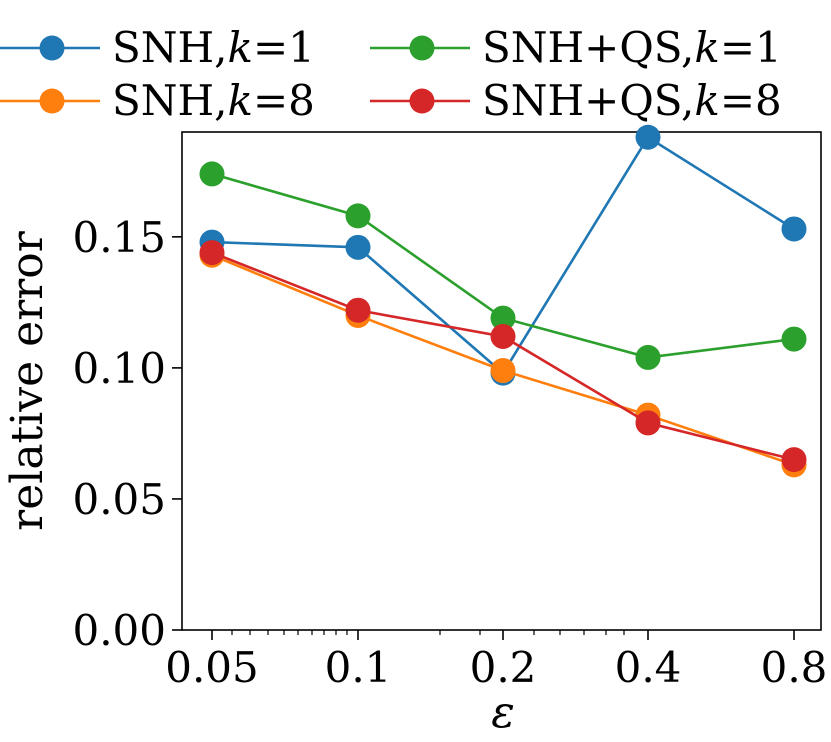 This screenshot has height=742, width=831. Describe the element at coordinates (119, 499) in the screenshot. I see `y-tick-label: 0.05` at that location.